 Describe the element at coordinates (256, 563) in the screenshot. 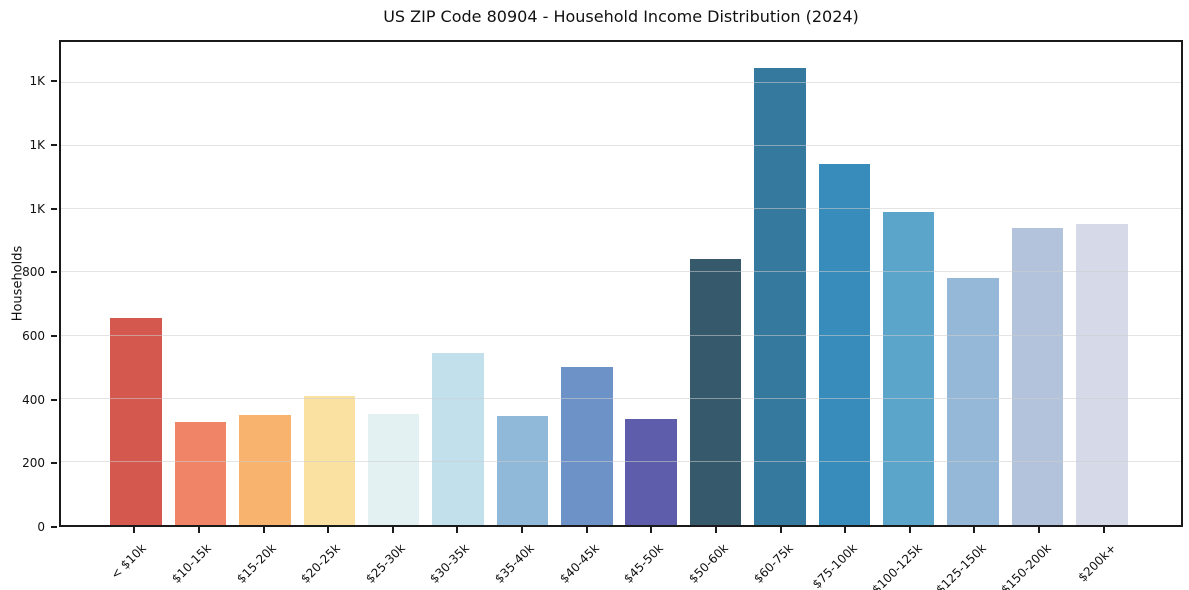

I see `x-tick-label: $15-20k` at that location.